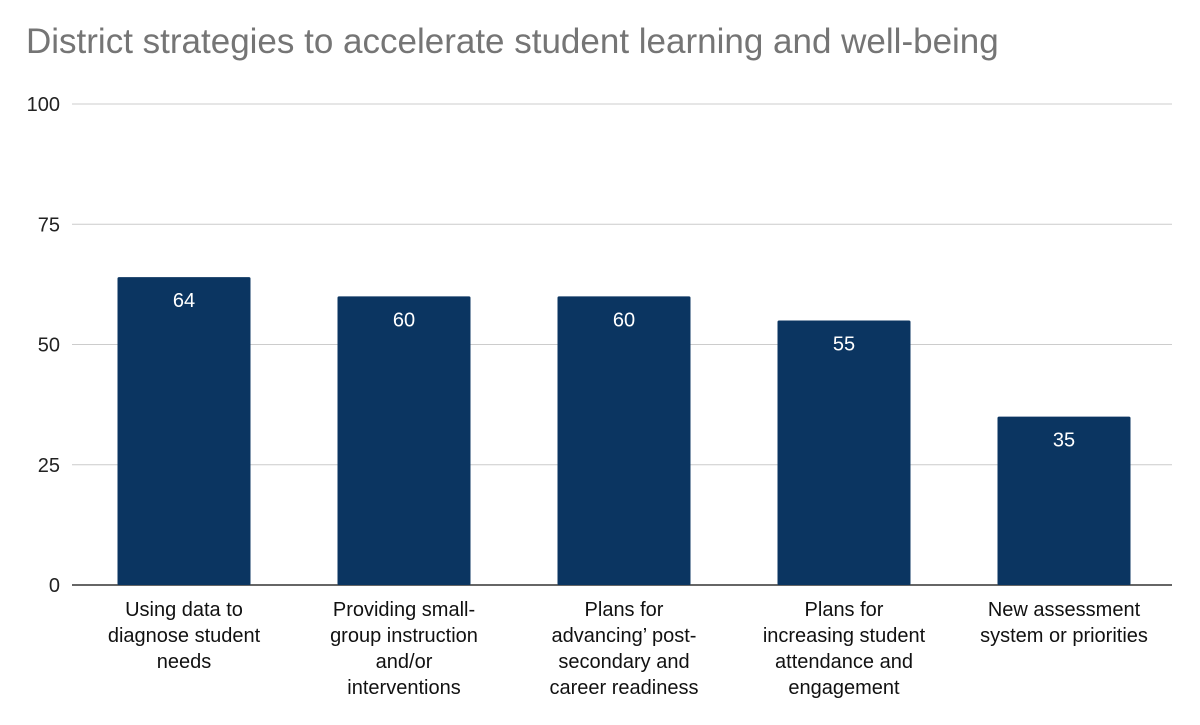 Image resolution: width=1200 pixels, height=725 pixels. Describe the element at coordinates (184, 301) in the screenshot. I see `bar-value-label: 64` at that location.